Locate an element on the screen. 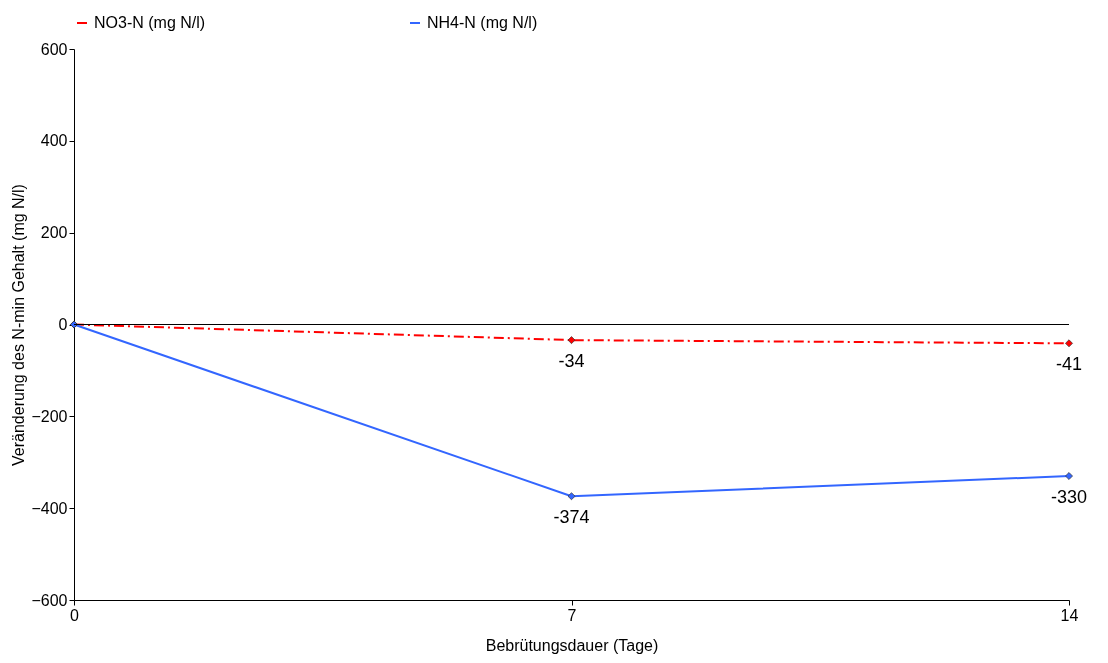  y-axis-title: Veränderung des N-min Gehalt (mg N/l) is located at coordinates (19, 325).